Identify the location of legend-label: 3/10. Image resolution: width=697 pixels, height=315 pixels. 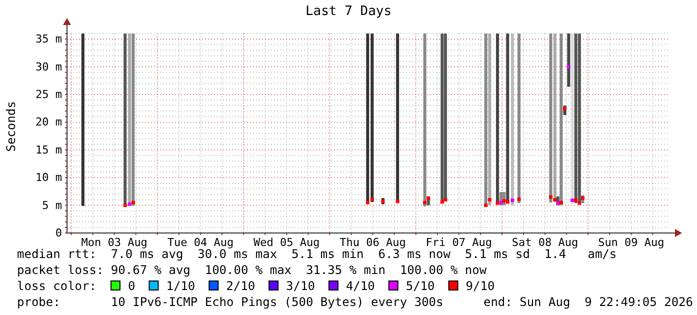
(300, 286).